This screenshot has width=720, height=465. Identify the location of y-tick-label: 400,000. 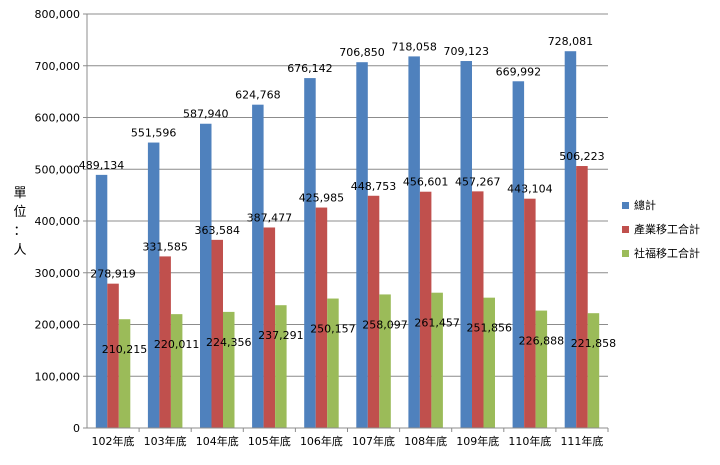
(58, 221).